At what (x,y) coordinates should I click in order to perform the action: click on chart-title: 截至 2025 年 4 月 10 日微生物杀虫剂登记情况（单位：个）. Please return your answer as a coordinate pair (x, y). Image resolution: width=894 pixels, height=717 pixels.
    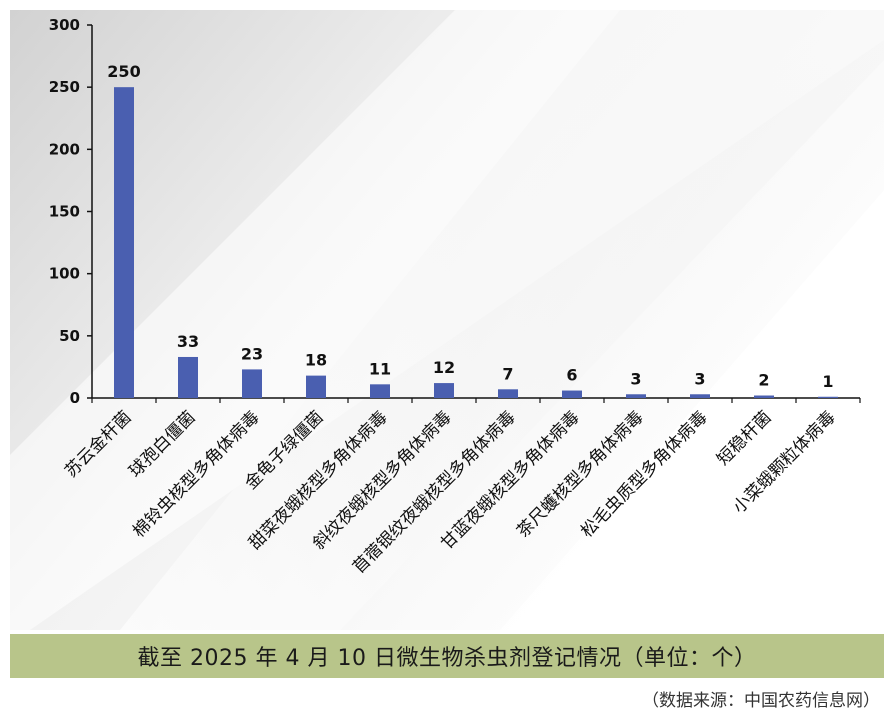
    Looking at the image, I should click on (447, 658).